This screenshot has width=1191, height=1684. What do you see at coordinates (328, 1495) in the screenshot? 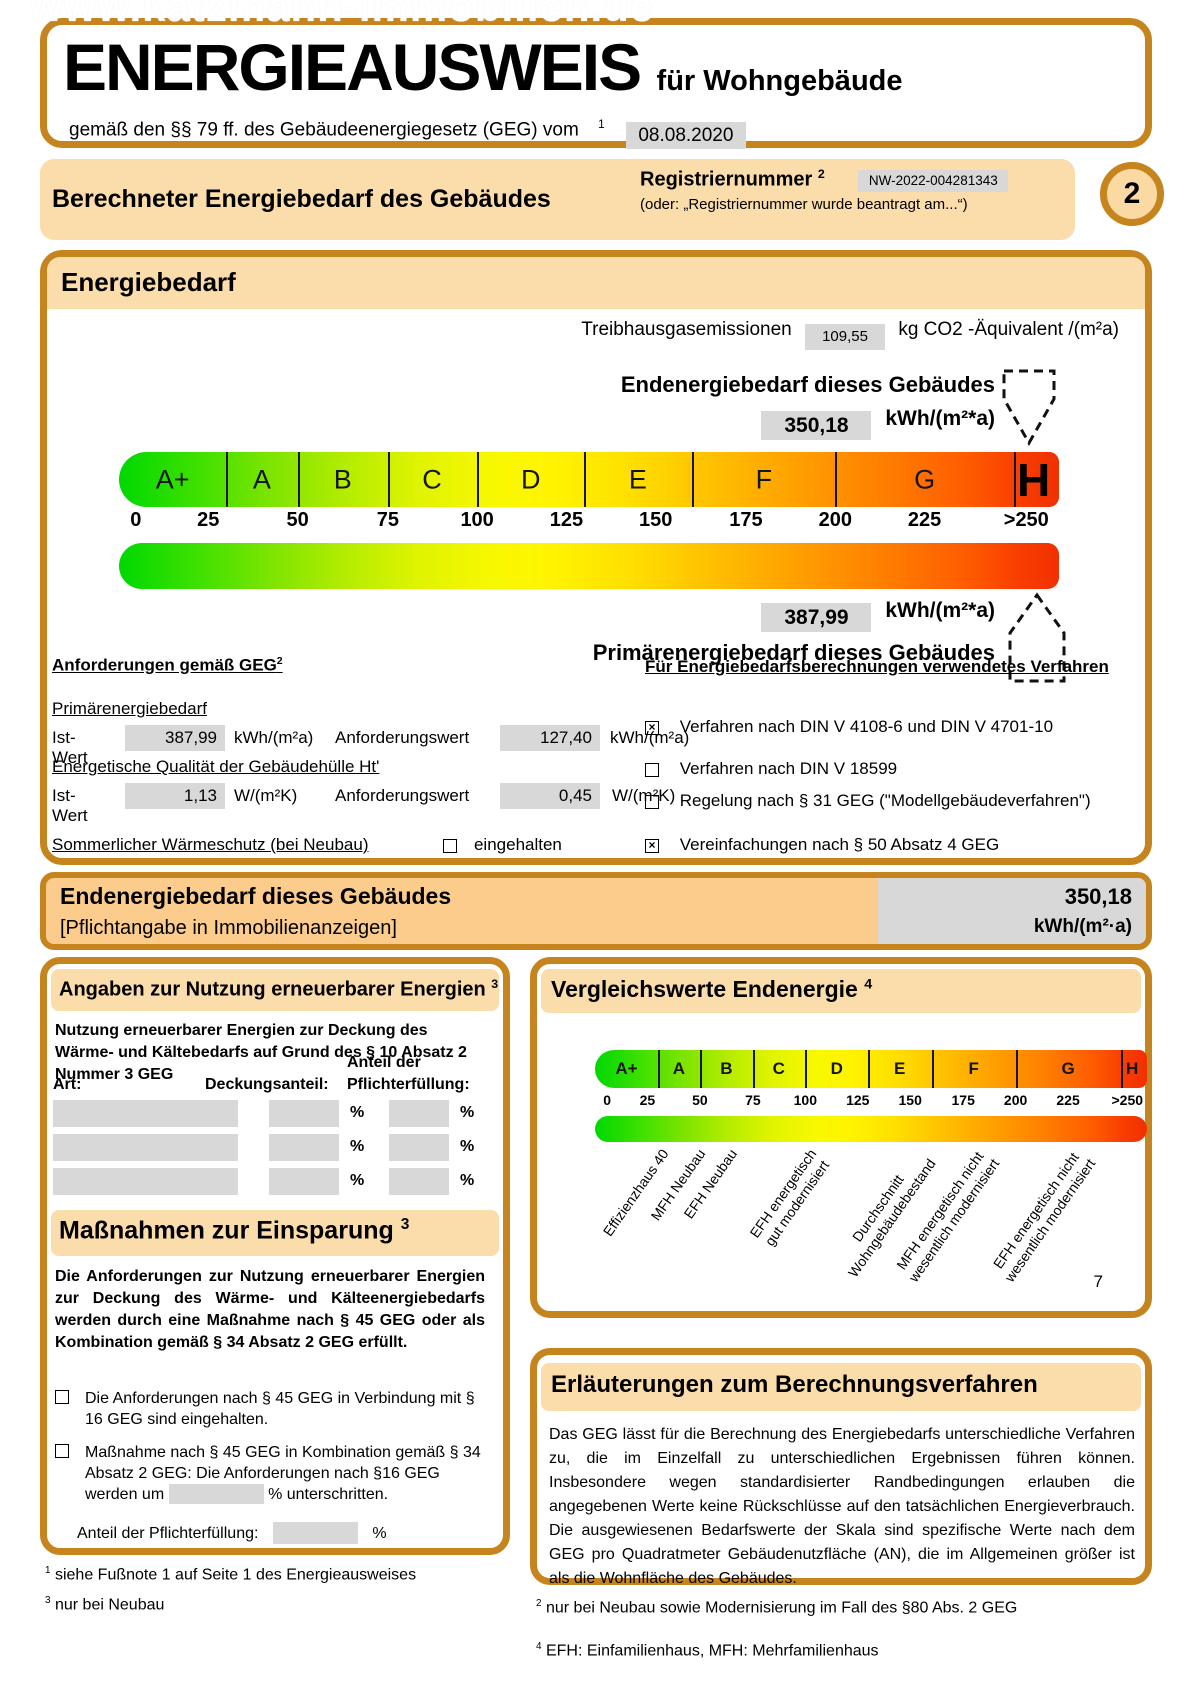
I see `savings-option-2-label-2: % unterschritten.` at bounding box center [328, 1495].